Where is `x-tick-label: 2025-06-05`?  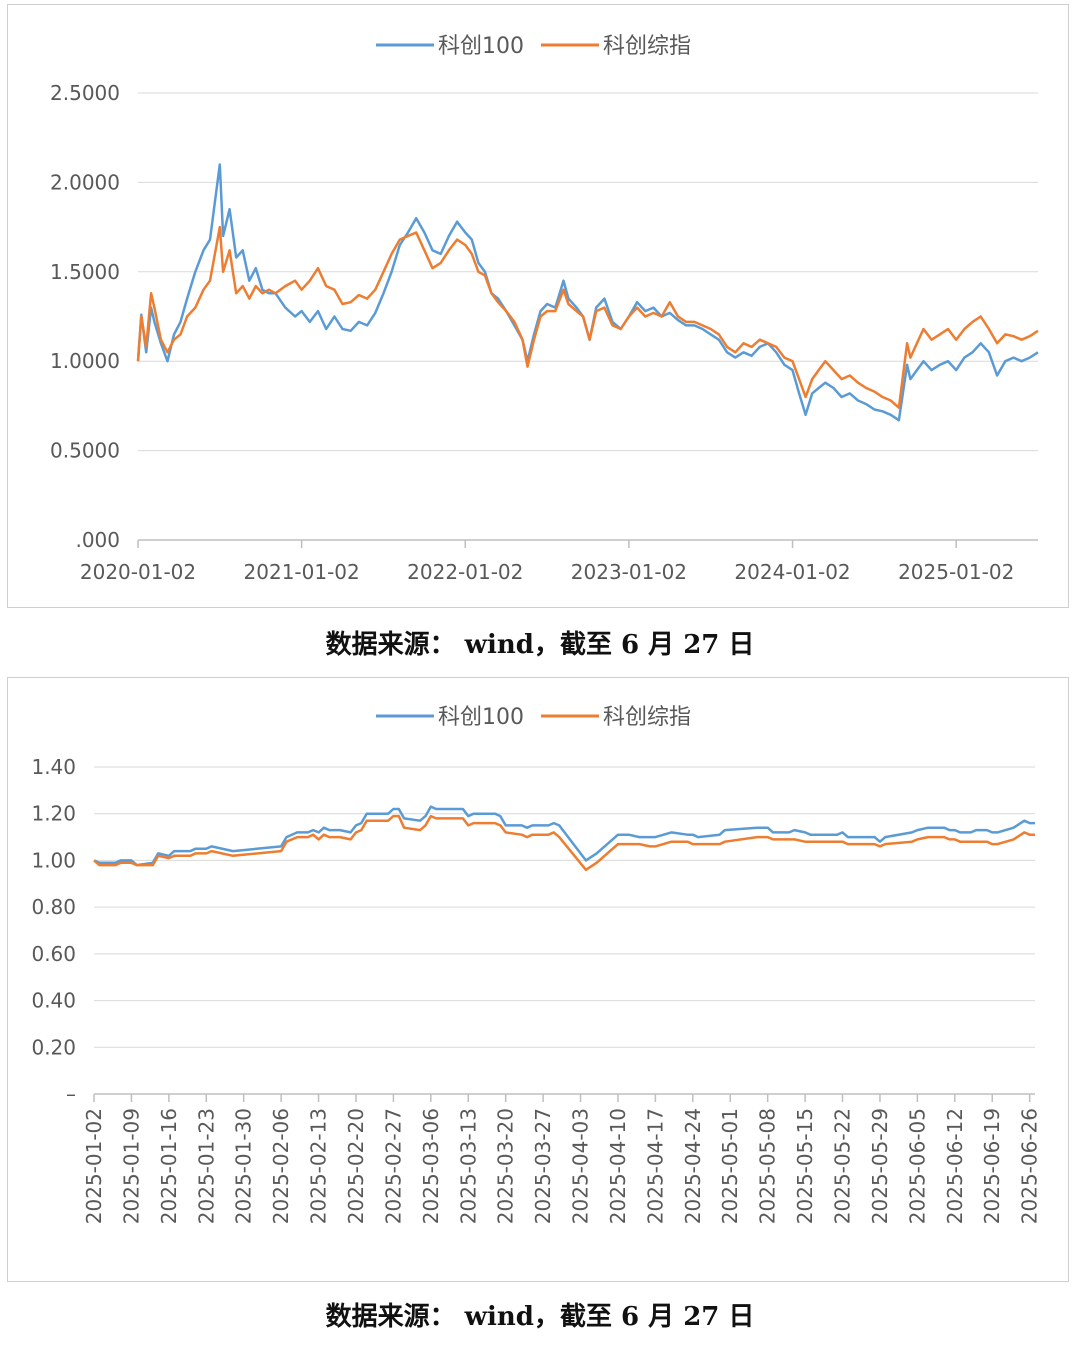
x-tick-label: 2025-06-05 is located at coordinates (917, 1166).